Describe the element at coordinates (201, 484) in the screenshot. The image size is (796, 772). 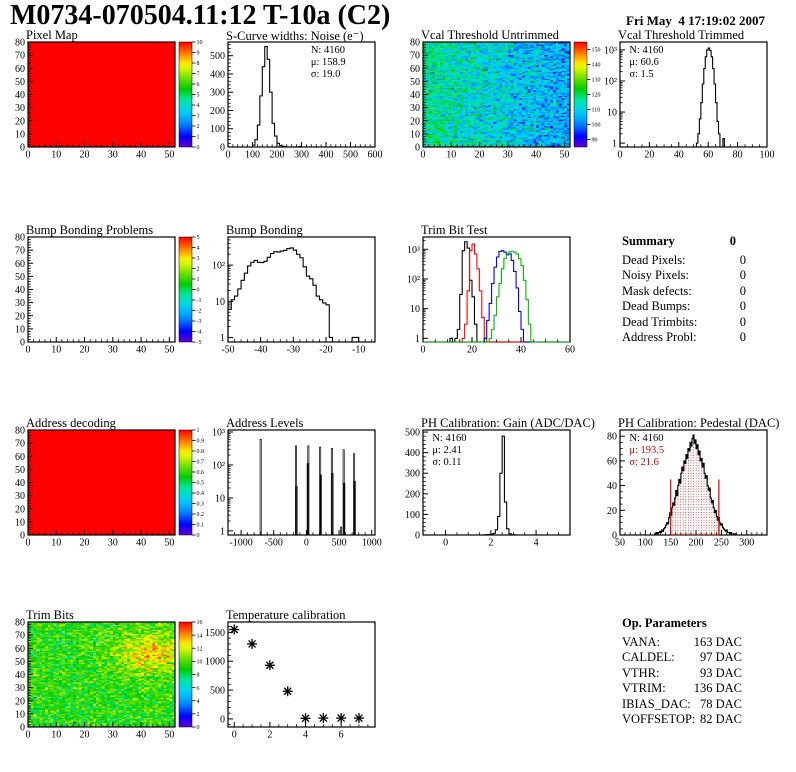
I see `svg-text: 0.5` at that location.